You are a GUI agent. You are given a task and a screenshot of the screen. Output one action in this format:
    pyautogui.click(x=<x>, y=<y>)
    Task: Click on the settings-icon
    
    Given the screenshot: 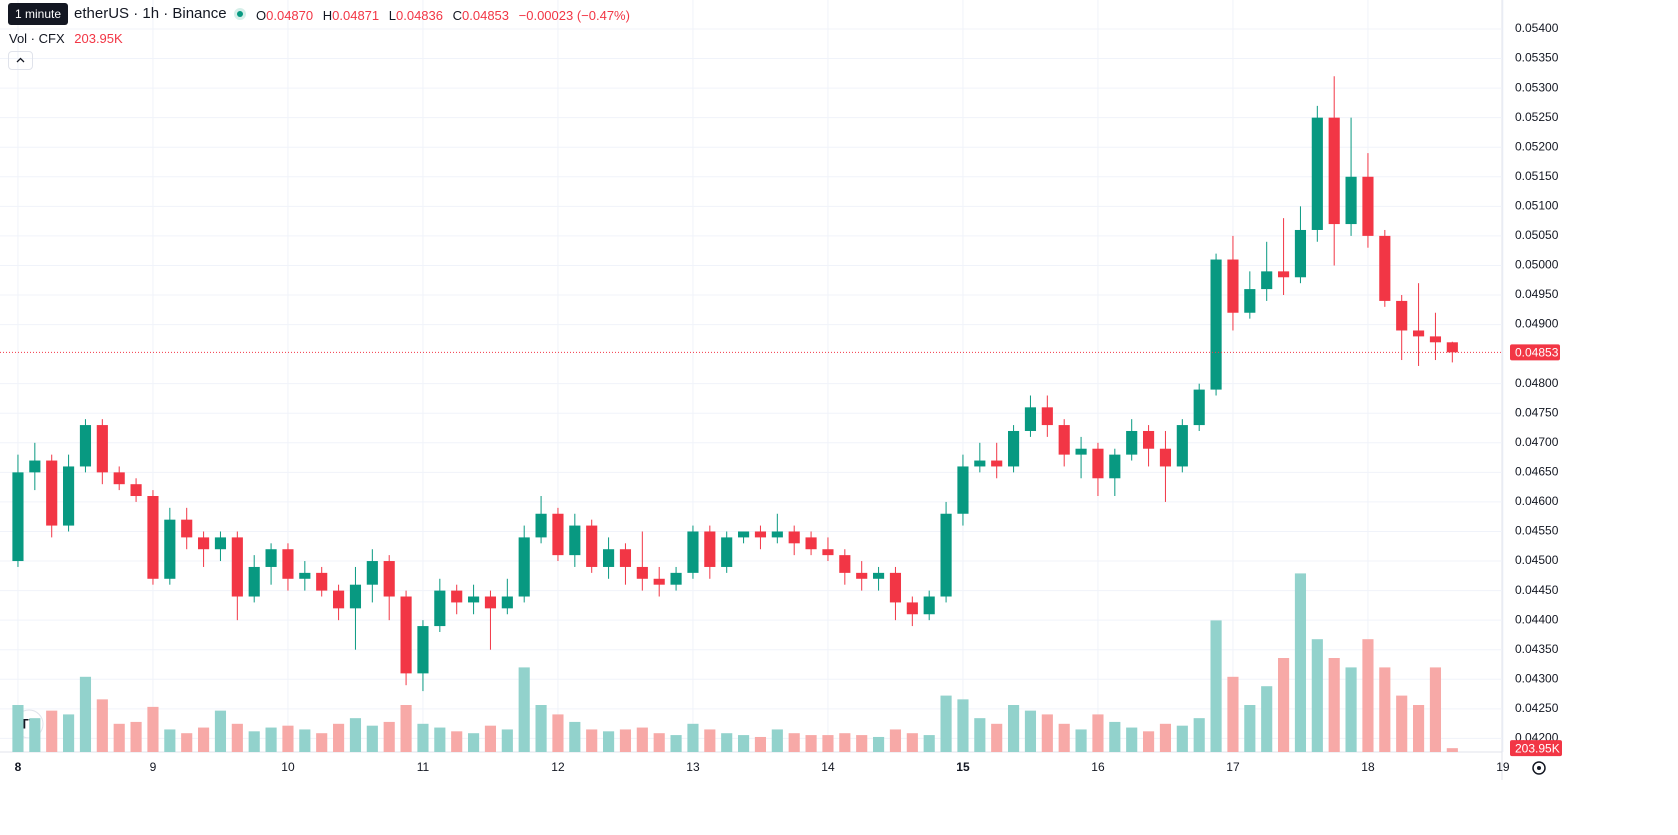 What is the action you would take?
    pyautogui.click(x=1539, y=768)
    